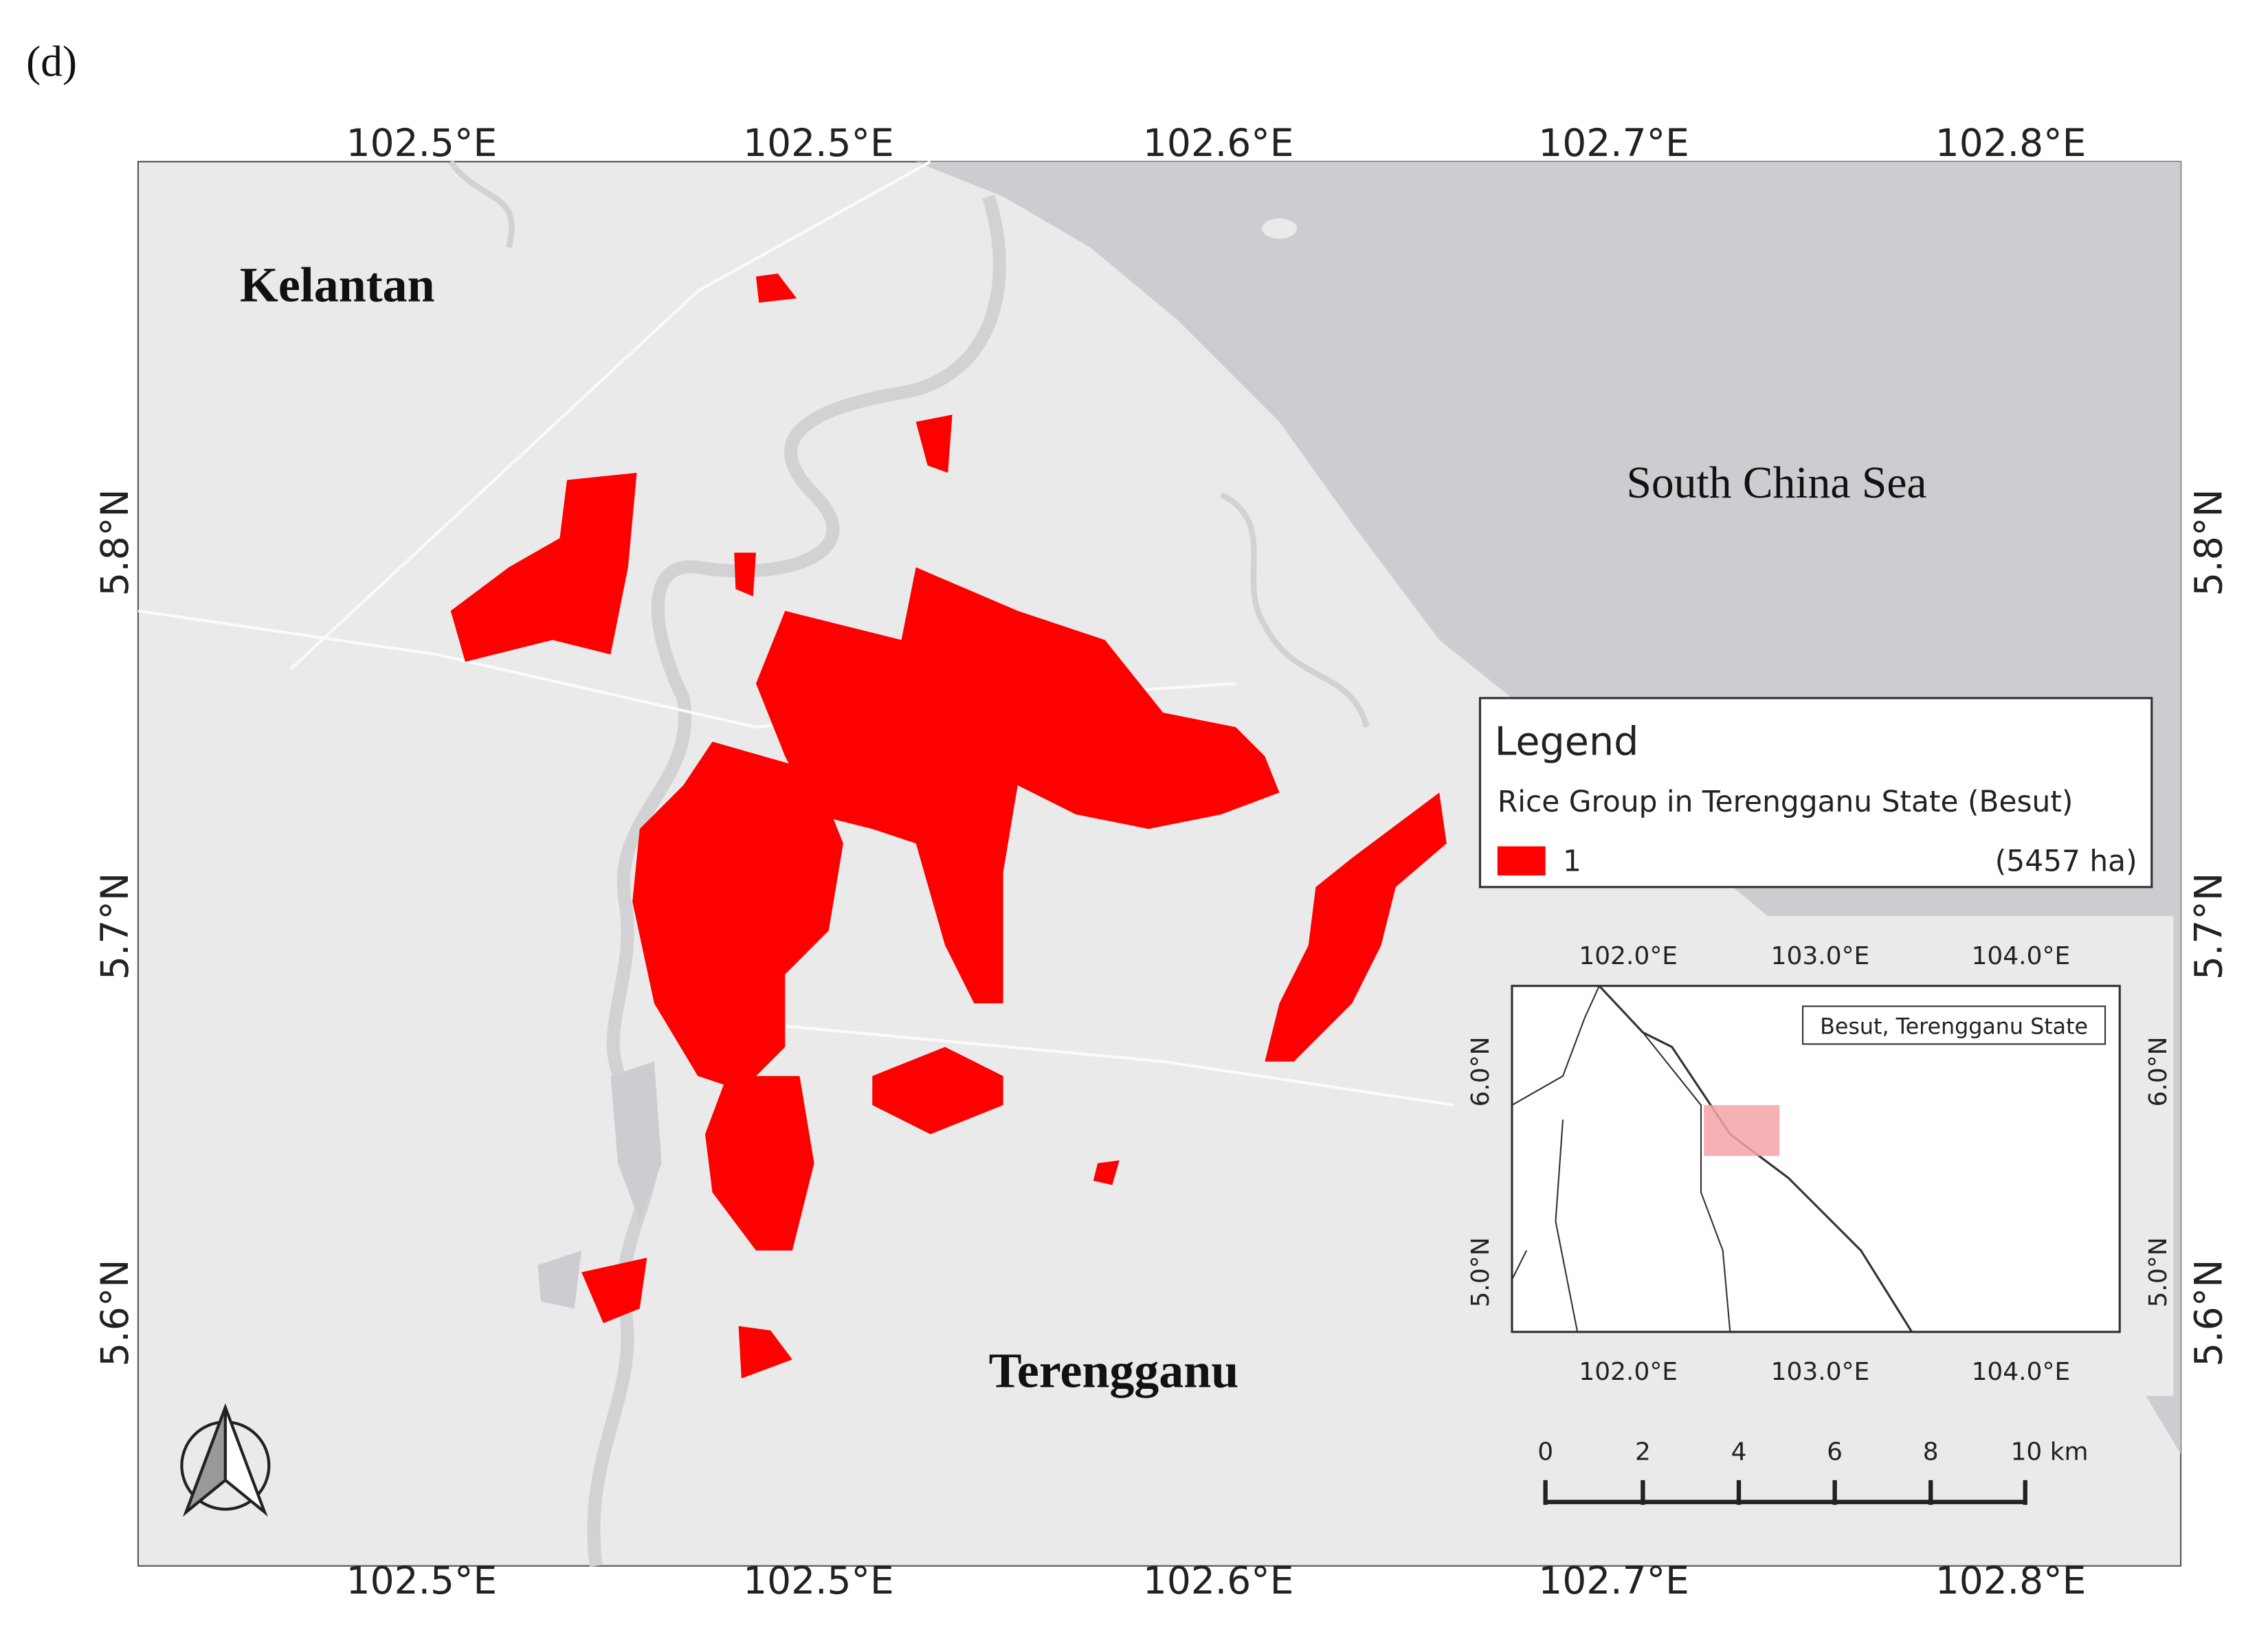 The width and height of the screenshot is (2268, 1652). What do you see at coordinates (1545, 1452) in the screenshot?
I see `scale-label: 0` at bounding box center [1545, 1452].